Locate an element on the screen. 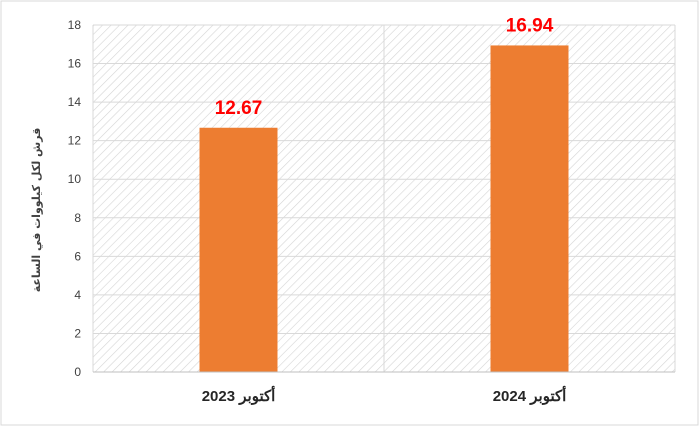 The width and height of the screenshot is (700, 427). y-axis-title: قرش لكل كيلووات في الساعة is located at coordinates (36, 210).